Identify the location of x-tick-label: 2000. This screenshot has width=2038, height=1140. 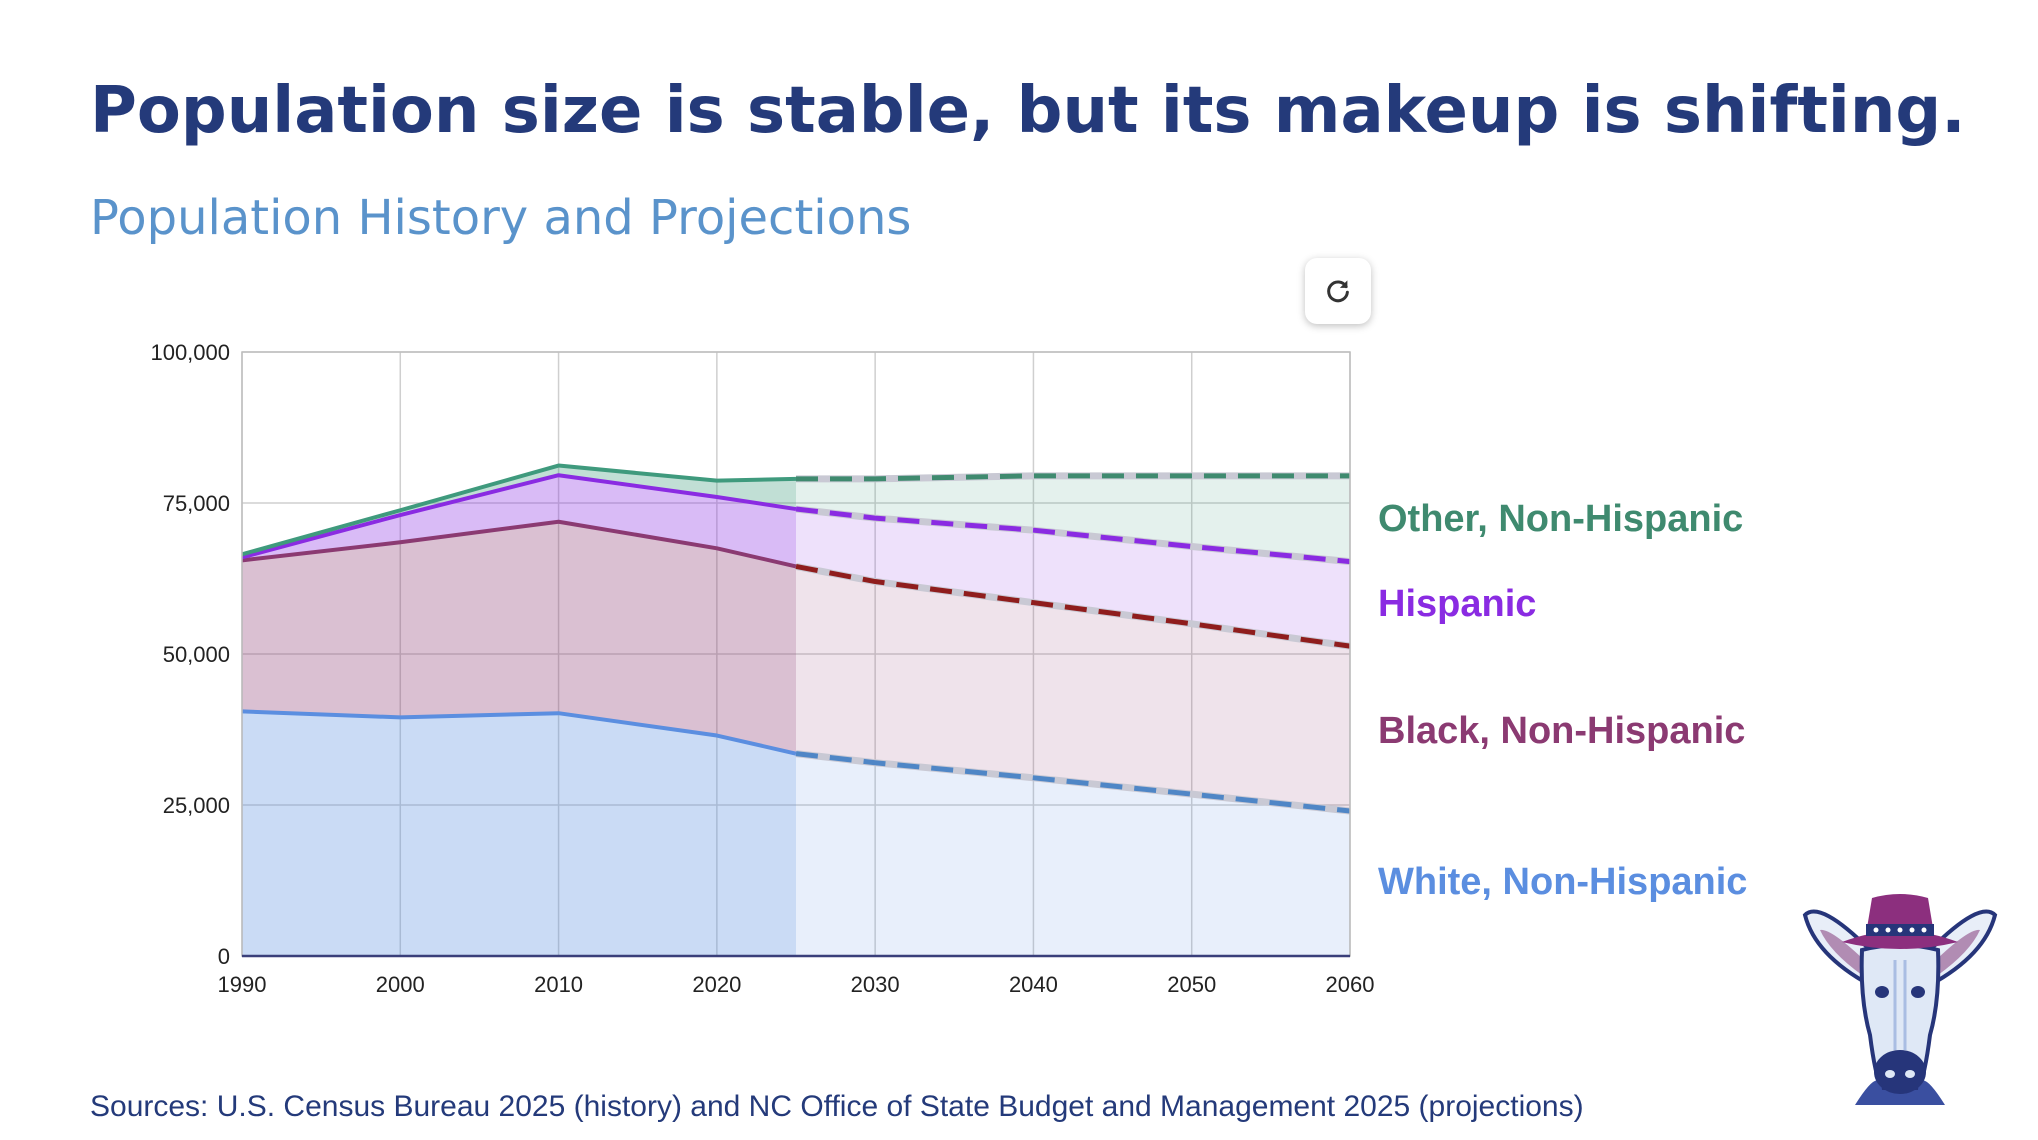
(400, 984).